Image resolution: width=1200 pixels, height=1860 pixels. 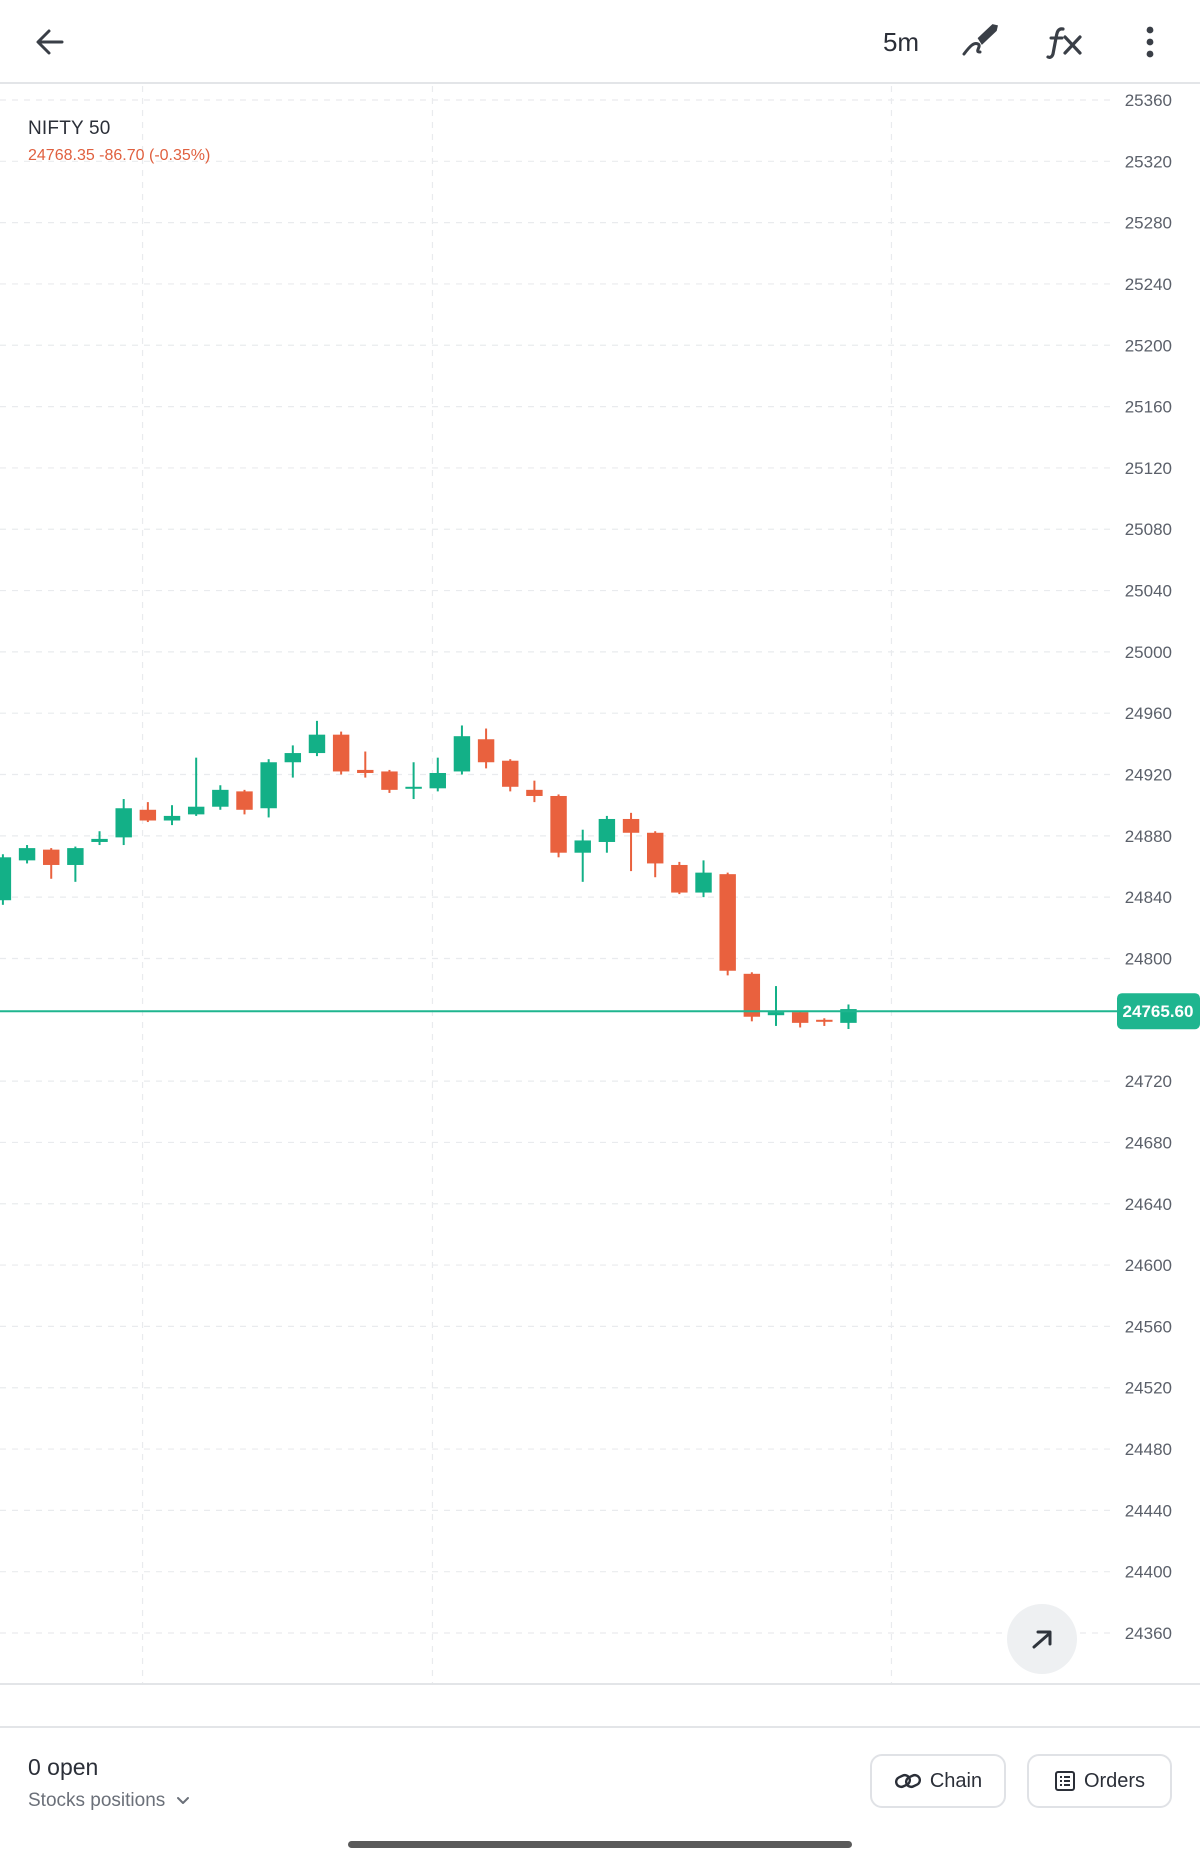 What do you see at coordinates (1148, 223) in the screenshot?
I see `y-tick-label: 25280` at bounding box center [1148, 223].